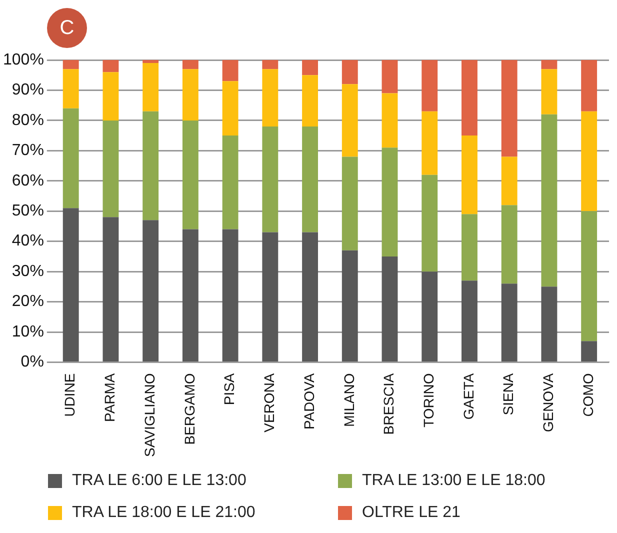 The image size is (617, 533). Describe the element at coordinates (28, 241) in the screenshot. I see `y-tick-label: 40%` at that location.